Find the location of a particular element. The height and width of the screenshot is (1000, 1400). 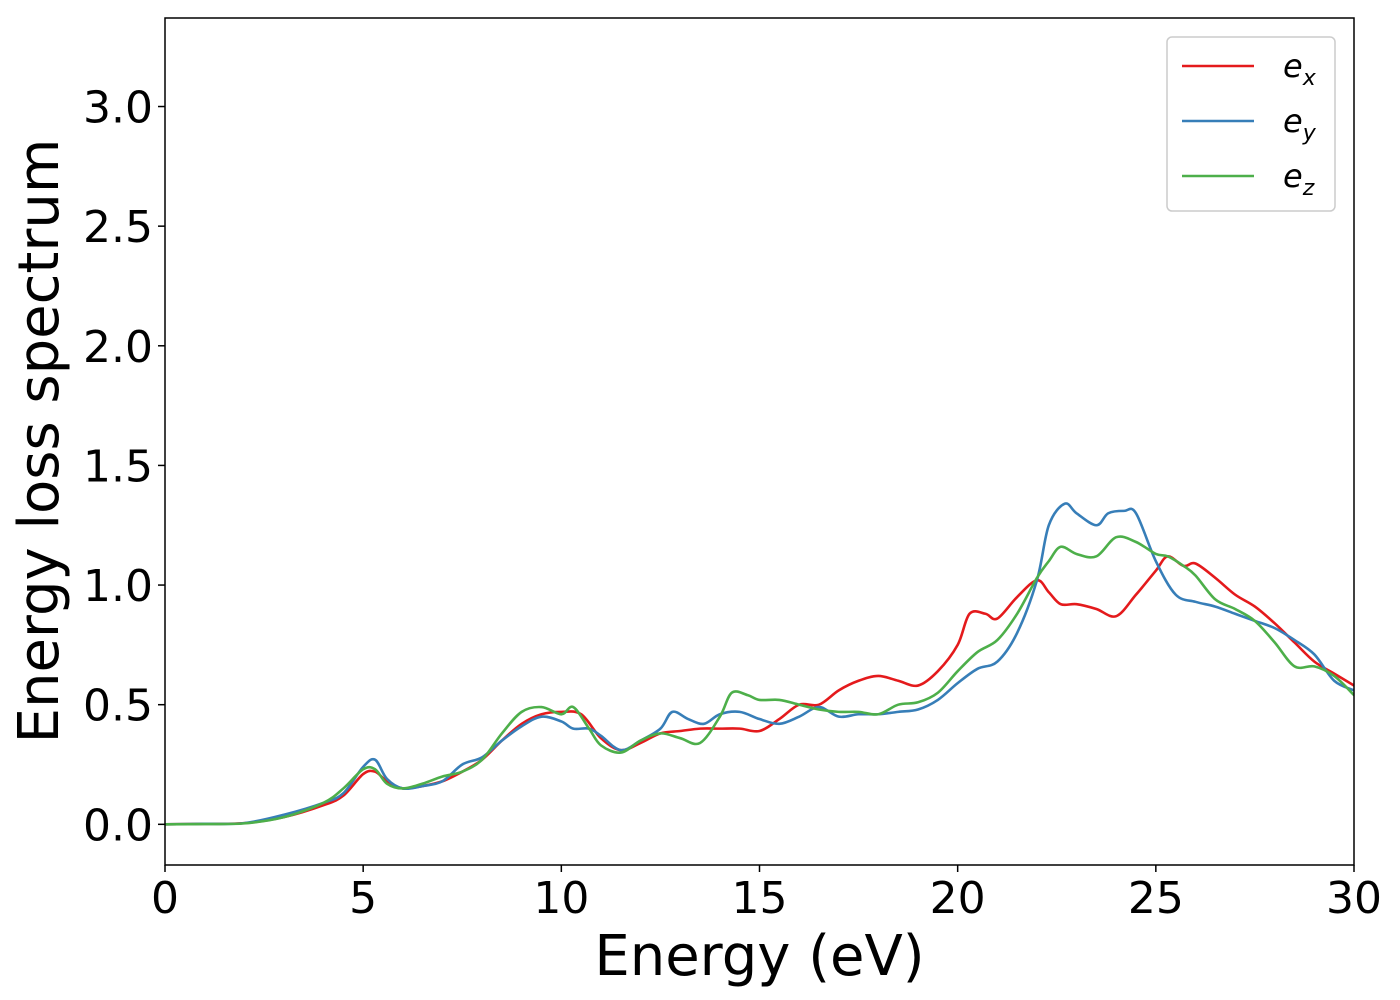

y-tick-label: 0.0 is located at coordinates (118, 825).